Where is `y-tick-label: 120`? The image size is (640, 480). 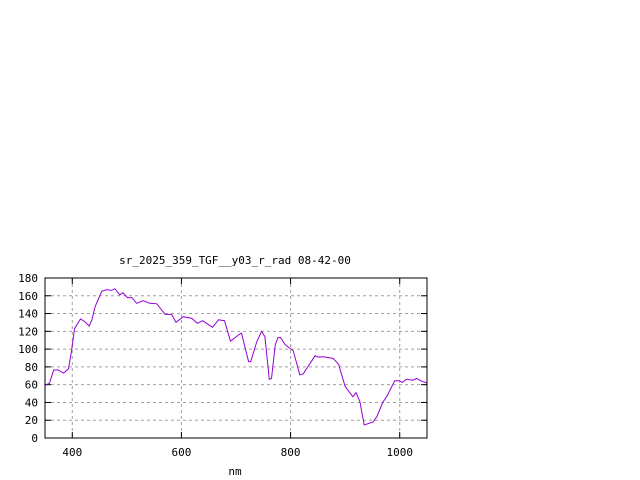
y-tick-label: 120 is located at coordinates (28, 331).